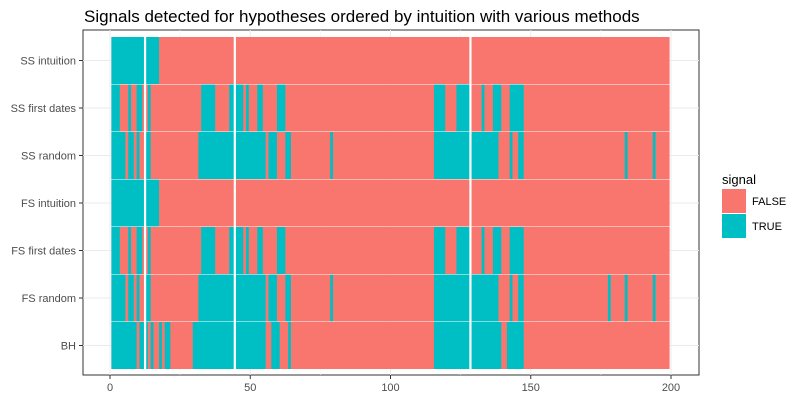 The height and width of the screenshot is (400, 800). Describe the element at coordinates (43, 252) in the screenshot. I see `y-tick-label: FS first dates` at that location.